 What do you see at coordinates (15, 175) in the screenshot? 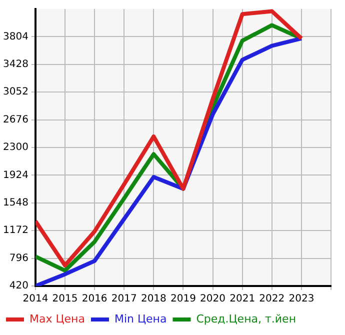
I see `y-tick-label: 1924` at bounding box center [15, 175].